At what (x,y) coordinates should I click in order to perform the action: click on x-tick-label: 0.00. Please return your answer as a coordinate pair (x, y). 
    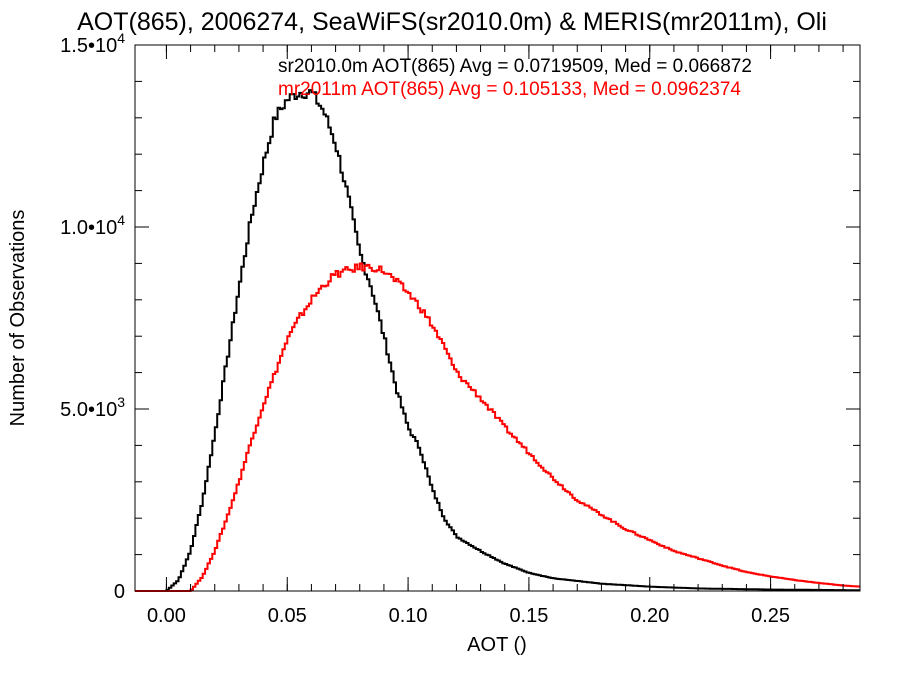
    Looking at the image, I should click on (166, 616).